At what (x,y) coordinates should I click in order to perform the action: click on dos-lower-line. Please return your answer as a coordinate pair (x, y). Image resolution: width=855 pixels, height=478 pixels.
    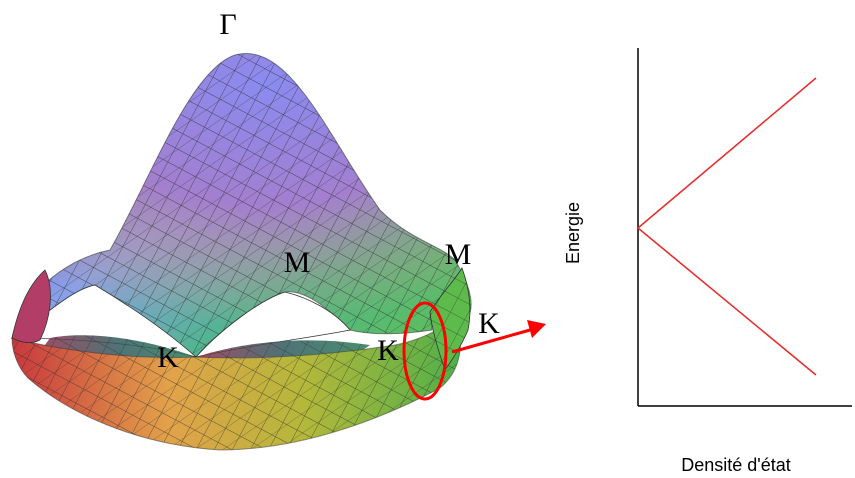
    Looking at the image, I should click on (727, 301).